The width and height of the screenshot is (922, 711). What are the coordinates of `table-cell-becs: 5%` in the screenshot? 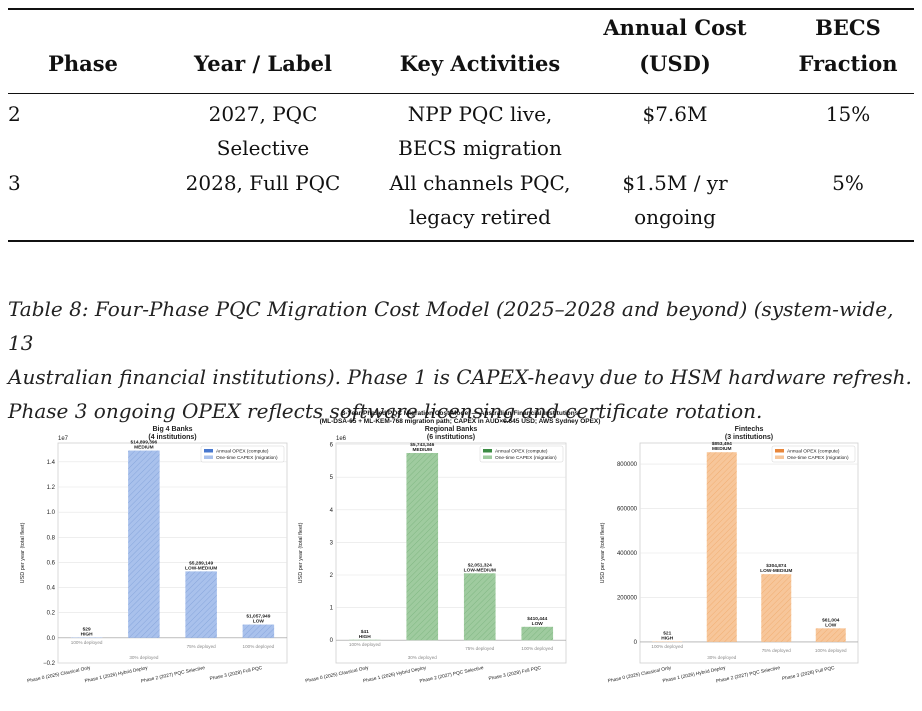 It's located at (848, 183).